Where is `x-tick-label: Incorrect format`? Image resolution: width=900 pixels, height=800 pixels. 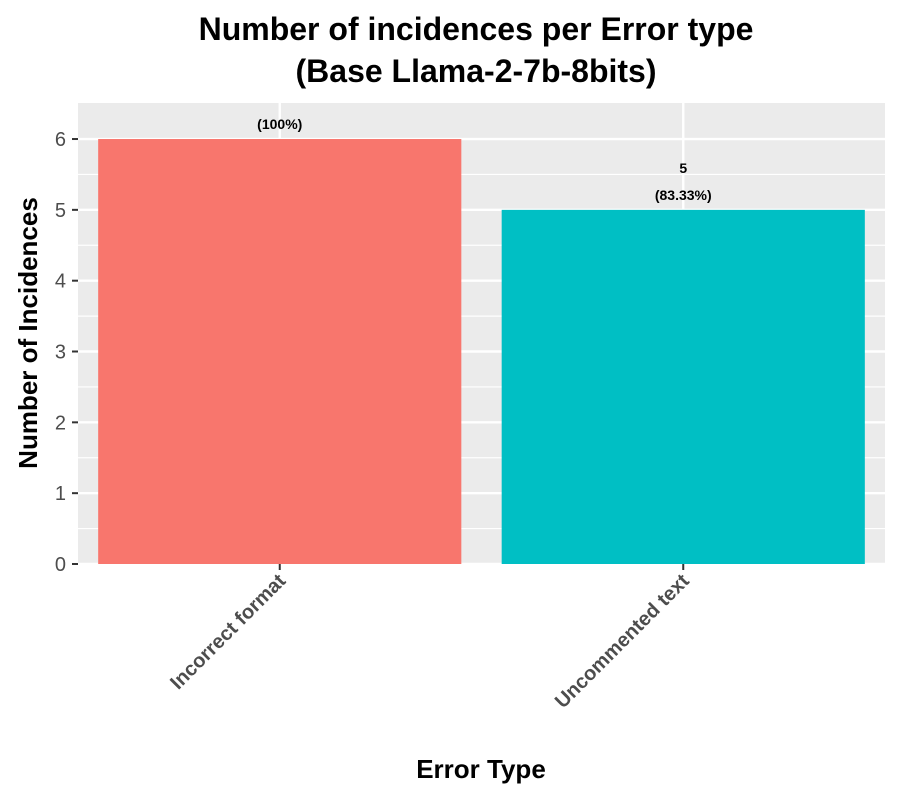 x-tick-label: Incorrect format is located at coordinates (228, 632).